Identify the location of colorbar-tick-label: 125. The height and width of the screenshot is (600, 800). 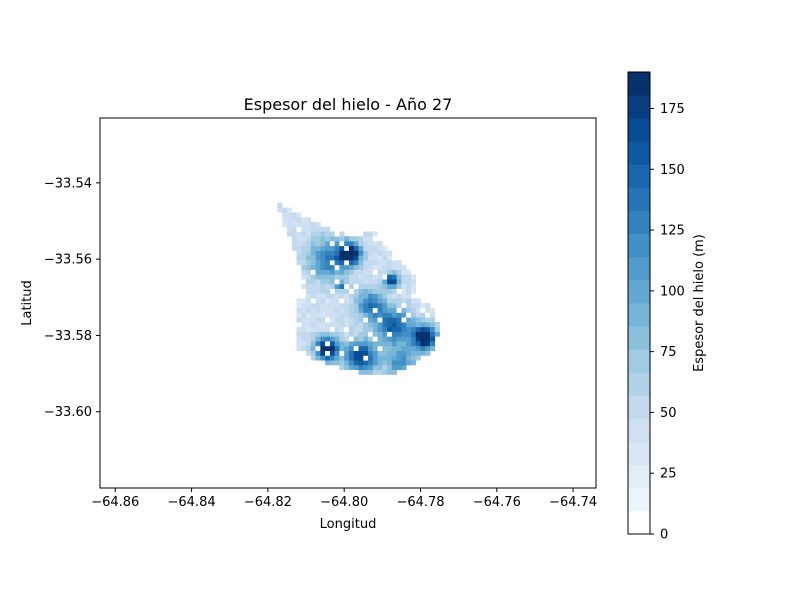
(672, 231).